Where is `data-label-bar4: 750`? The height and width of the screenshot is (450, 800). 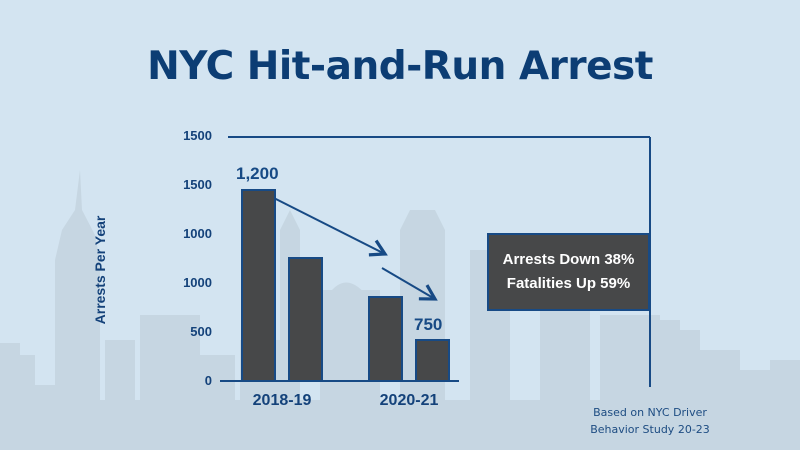 data-label-bar4: 750 is located at coordinates (428, 324).